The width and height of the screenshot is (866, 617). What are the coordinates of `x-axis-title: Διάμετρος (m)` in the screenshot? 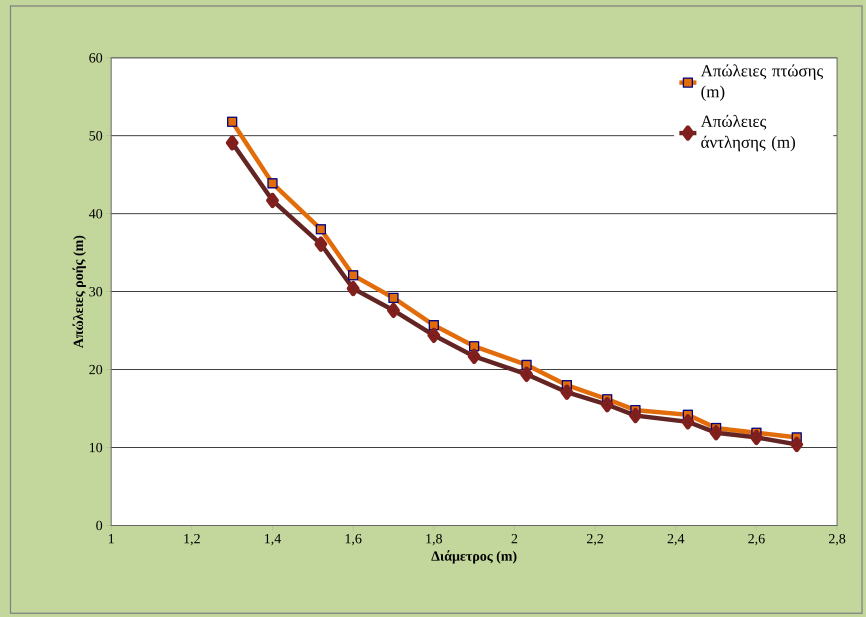 It's located at (473, 557).